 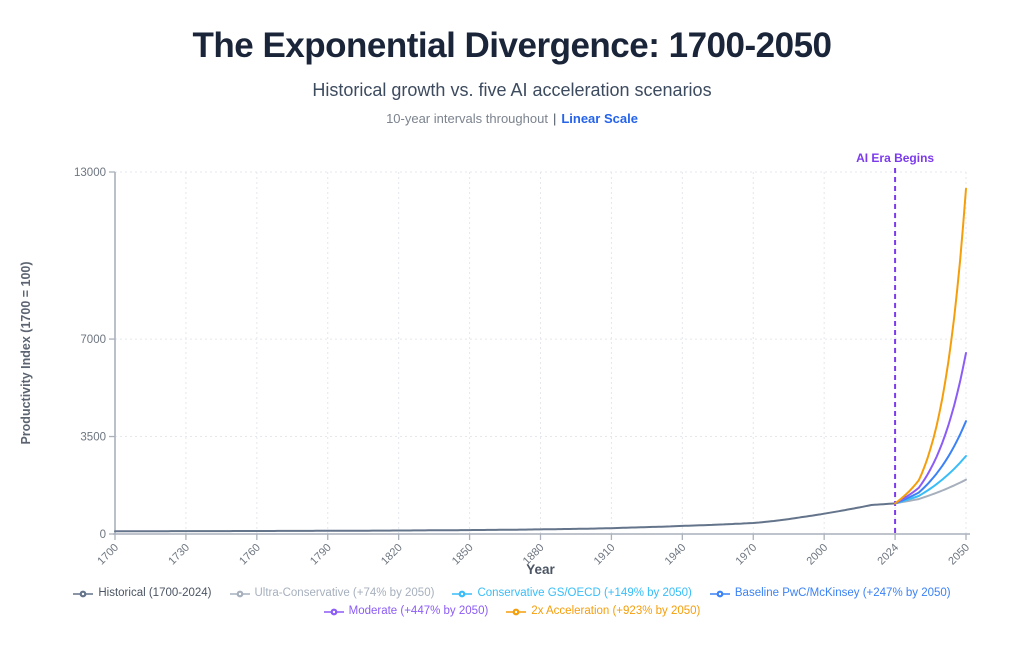 What do you see at coordinates (93, 438) in the screenshot?
I see `y-axis-tick-label: 3500` at bounding box center [93, 438].